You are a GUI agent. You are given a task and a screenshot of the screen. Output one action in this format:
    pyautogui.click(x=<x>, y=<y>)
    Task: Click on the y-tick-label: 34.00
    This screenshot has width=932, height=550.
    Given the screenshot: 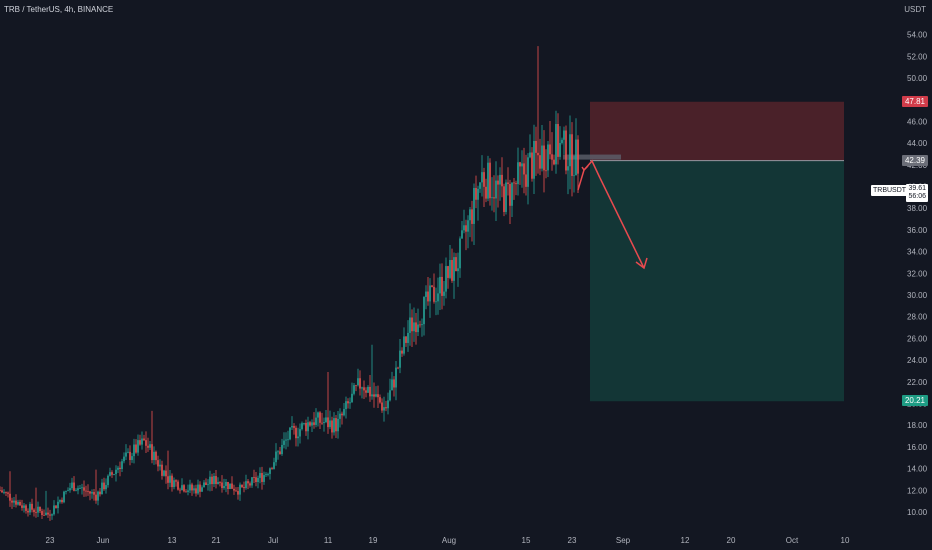 What is the action you would take?
    pyautogui.click(x=917, y=252)
    